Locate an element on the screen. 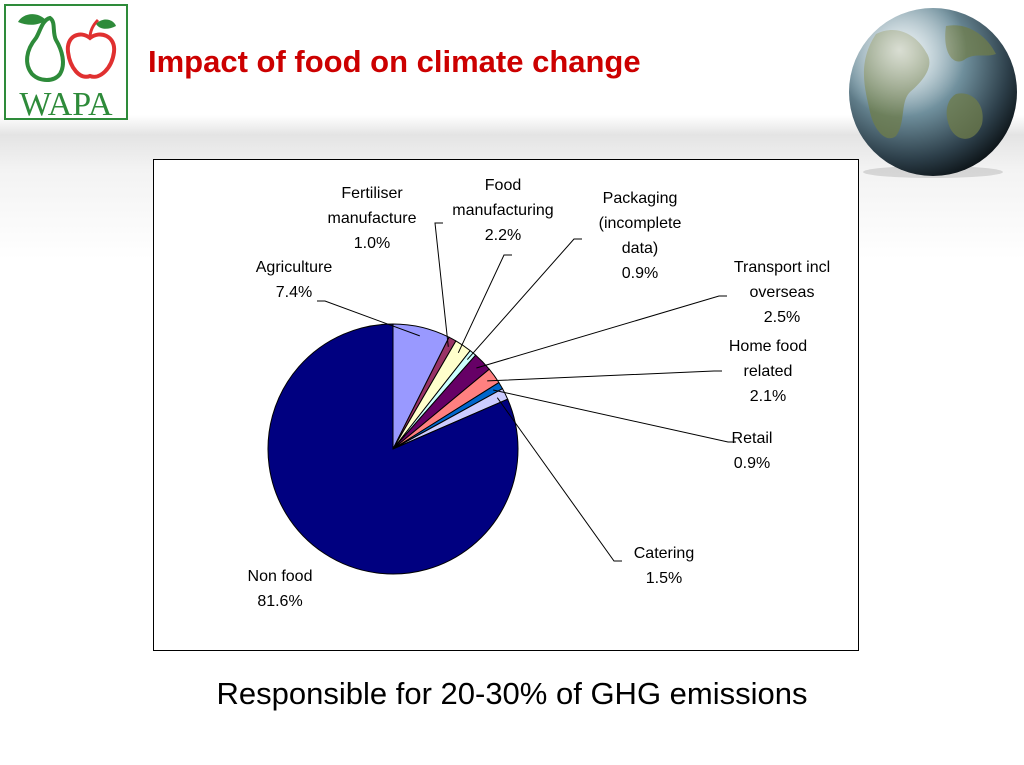 The image size is (1024, 765). slice-label-5-line-0: Home food is located at coordinates (768, 346).